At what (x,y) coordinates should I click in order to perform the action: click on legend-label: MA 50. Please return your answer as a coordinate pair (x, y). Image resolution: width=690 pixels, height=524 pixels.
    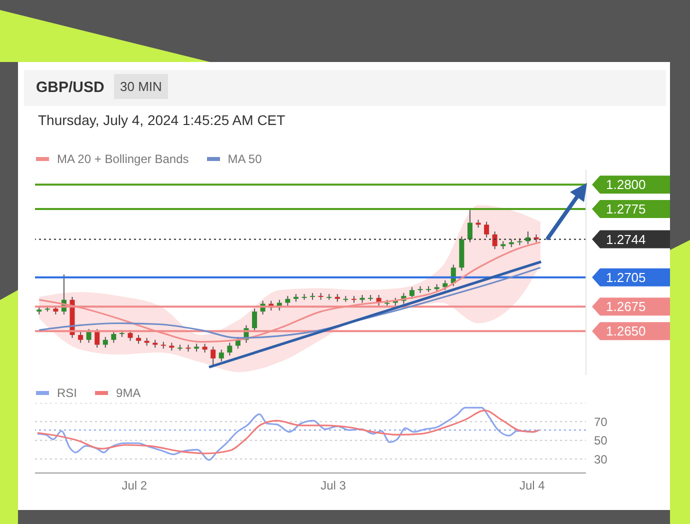
    Looking at the image, I should click on (245, 159).